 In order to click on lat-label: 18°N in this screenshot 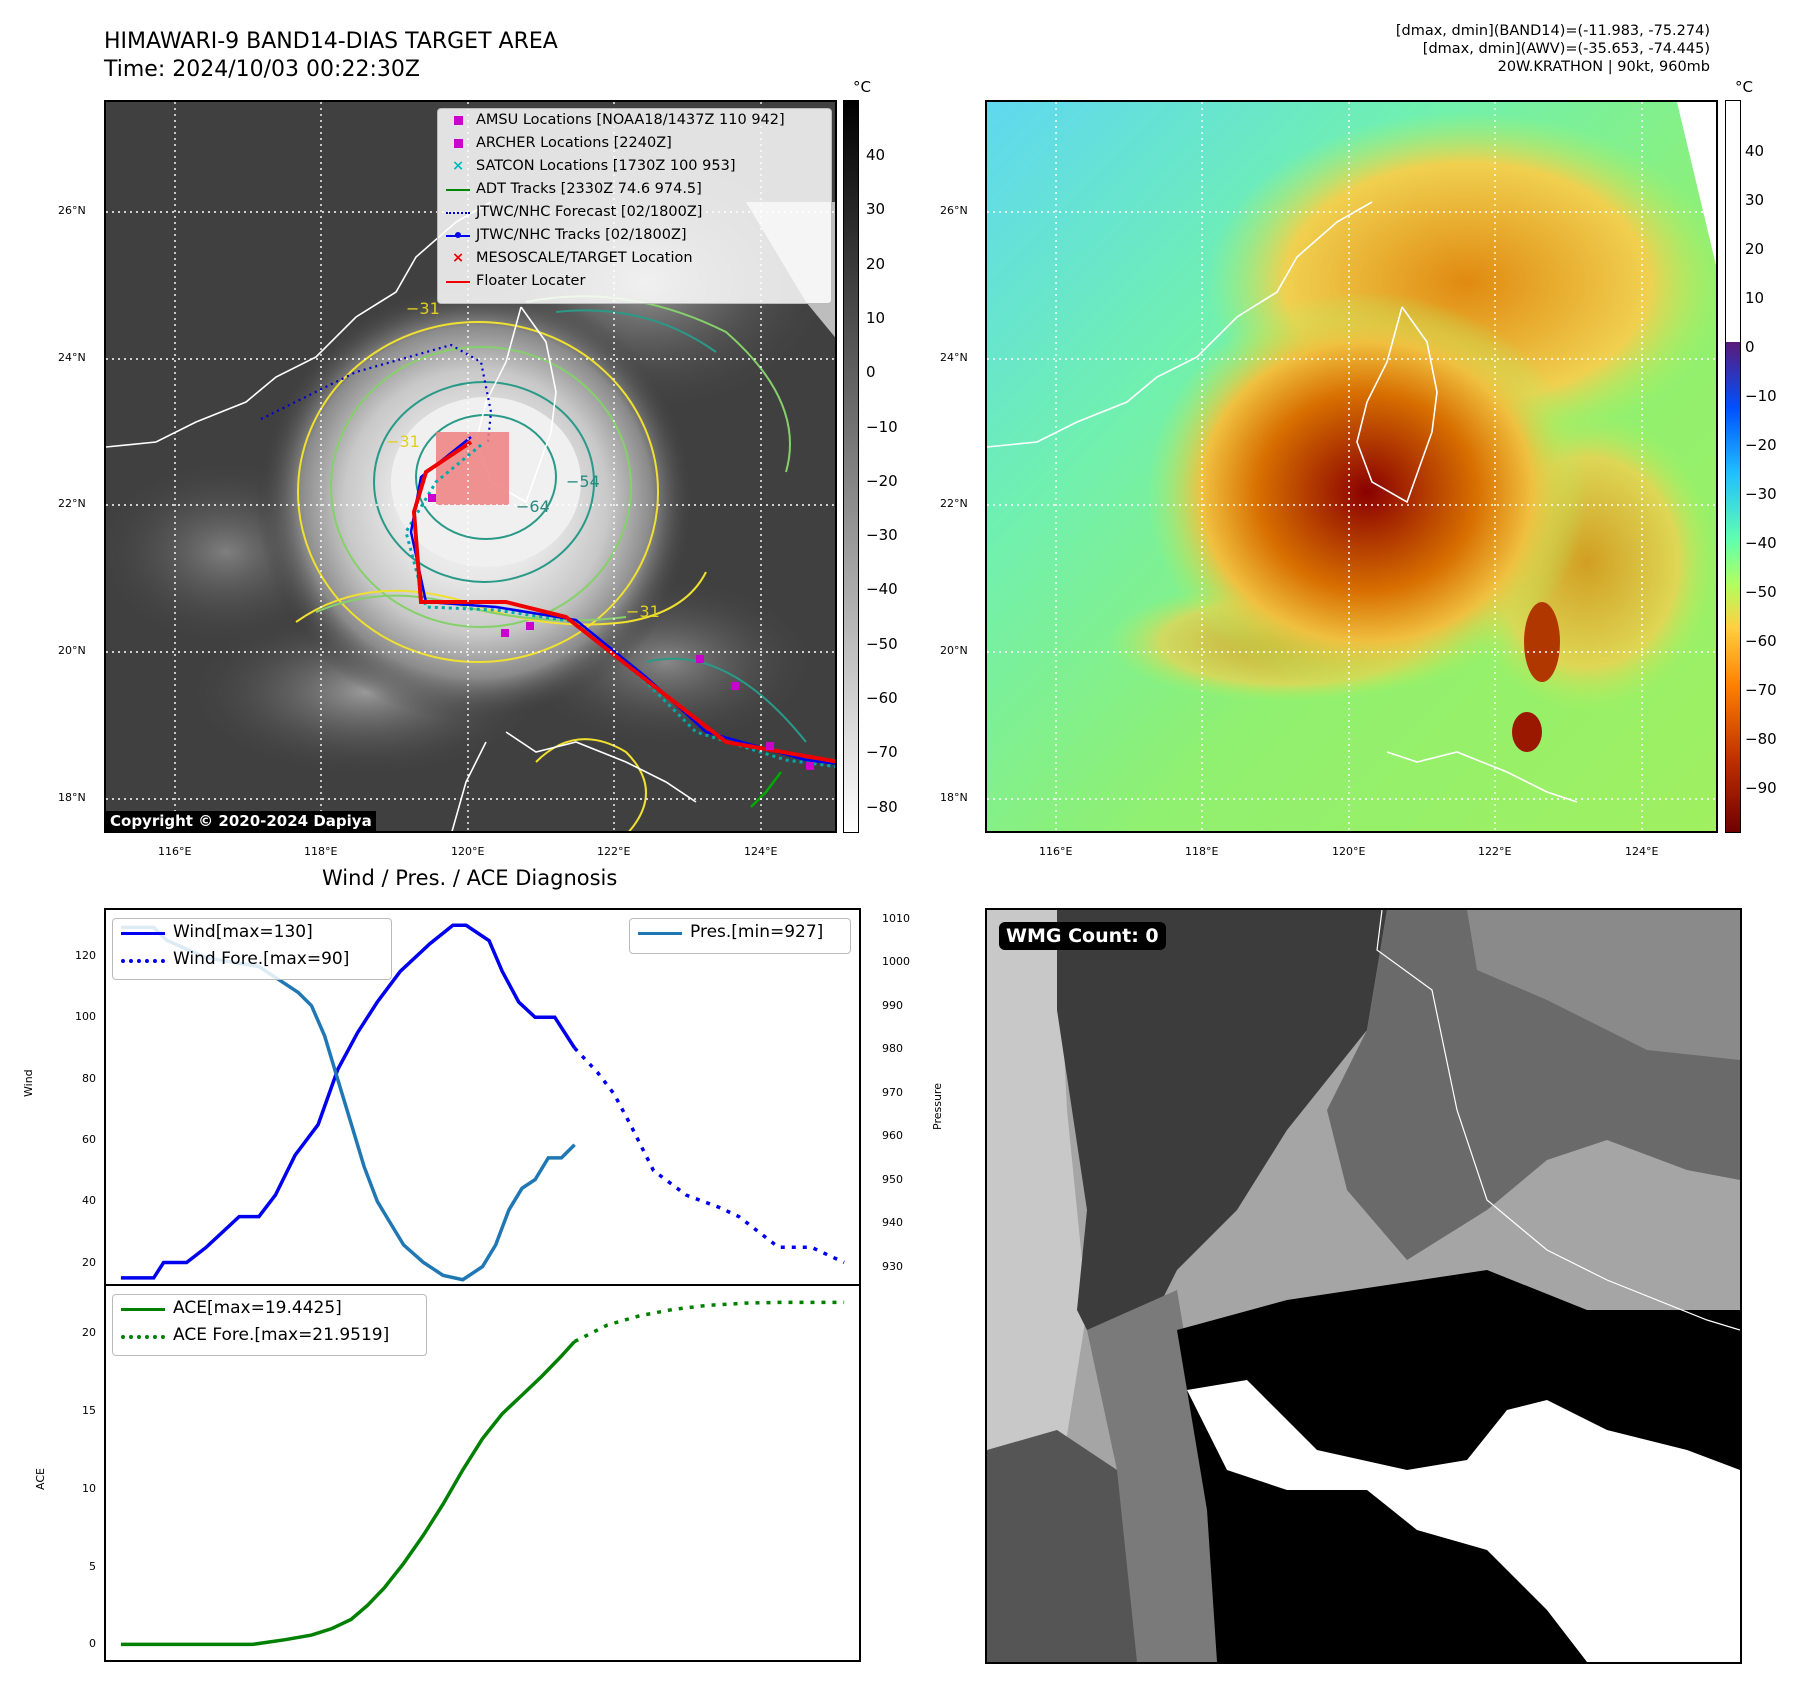, I will do `click(72, 797)`.